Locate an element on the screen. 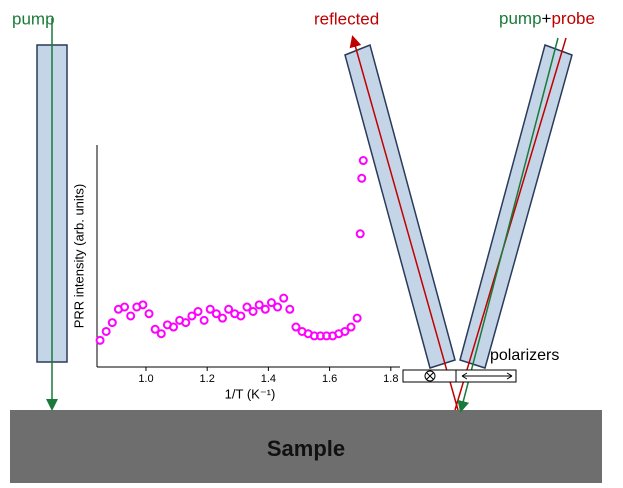 The image size is (623, 488). polarizer-cross is located at coordinates (430, 376).